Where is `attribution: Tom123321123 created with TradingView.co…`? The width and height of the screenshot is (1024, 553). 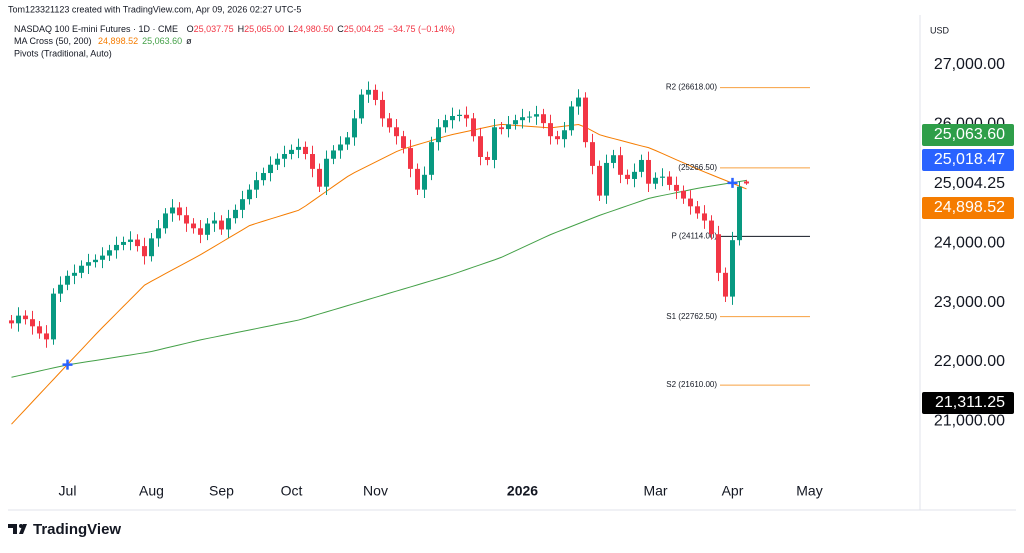 attribution: Tom123321123 created with TradingView.co… is located at coordinates (154, 9).